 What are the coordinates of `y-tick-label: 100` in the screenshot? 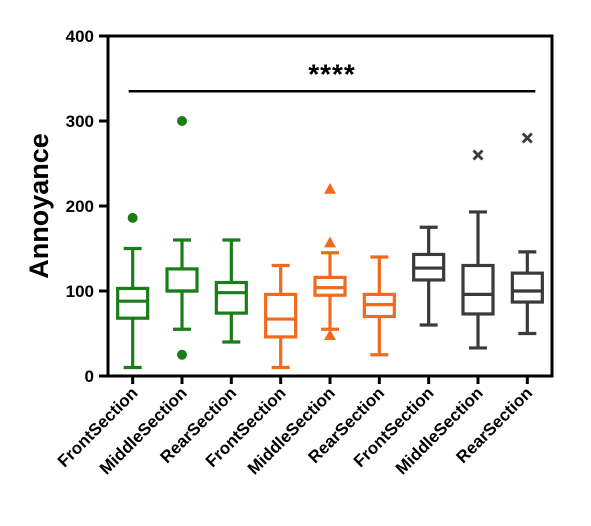 It's located at (80, 291).